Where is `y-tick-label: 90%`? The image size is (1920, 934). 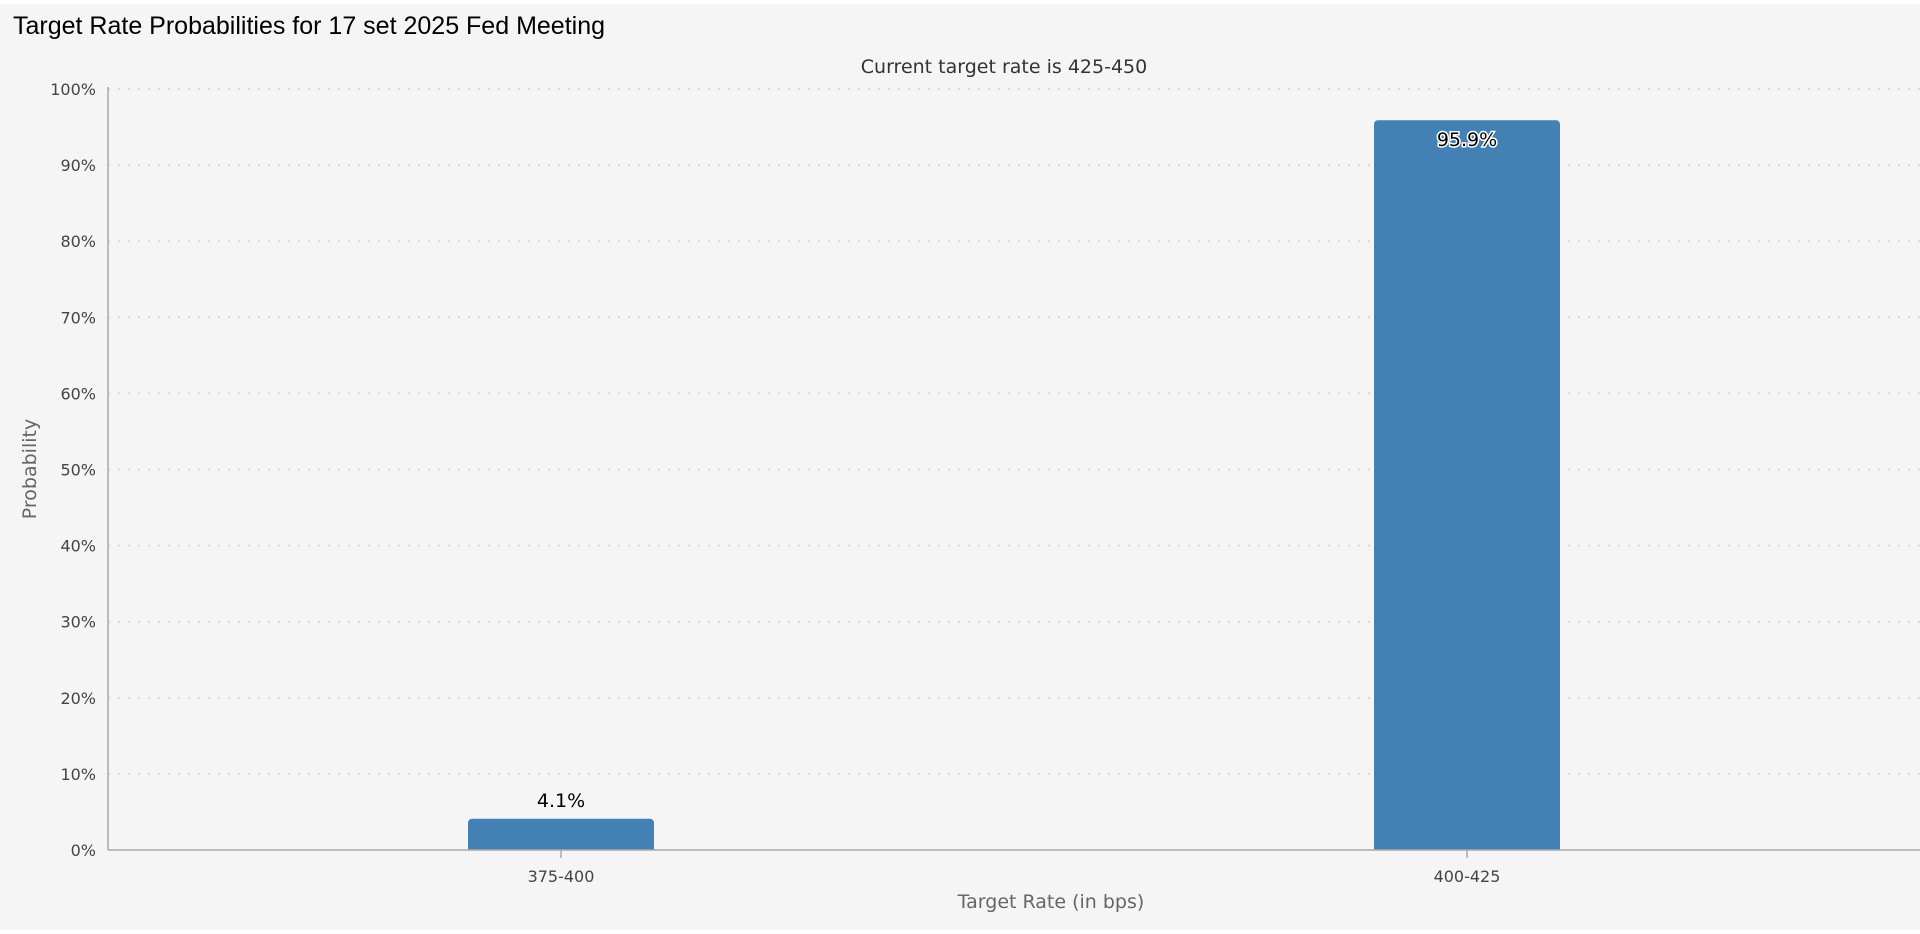 y-tick-label: 90% is located at coordinates (78, 165).